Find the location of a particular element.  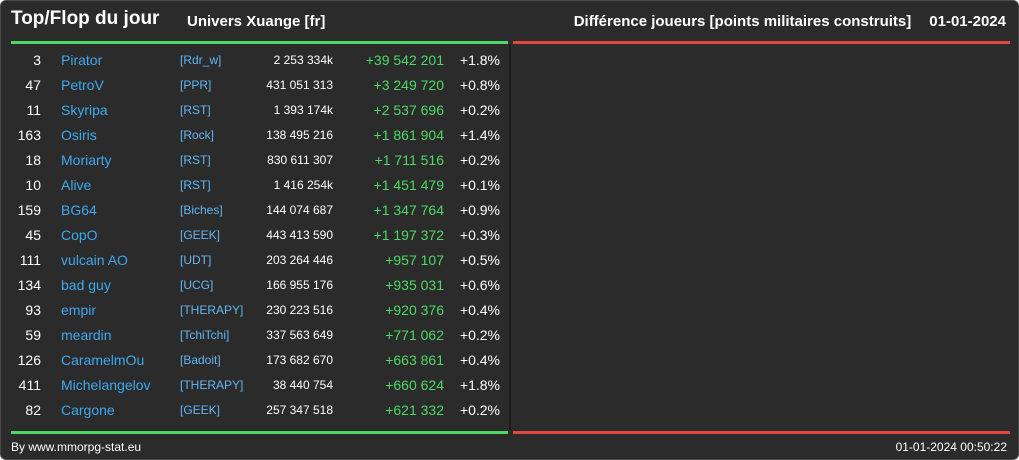

player-points: 2 253 334k is located at coordinates (303, 60).